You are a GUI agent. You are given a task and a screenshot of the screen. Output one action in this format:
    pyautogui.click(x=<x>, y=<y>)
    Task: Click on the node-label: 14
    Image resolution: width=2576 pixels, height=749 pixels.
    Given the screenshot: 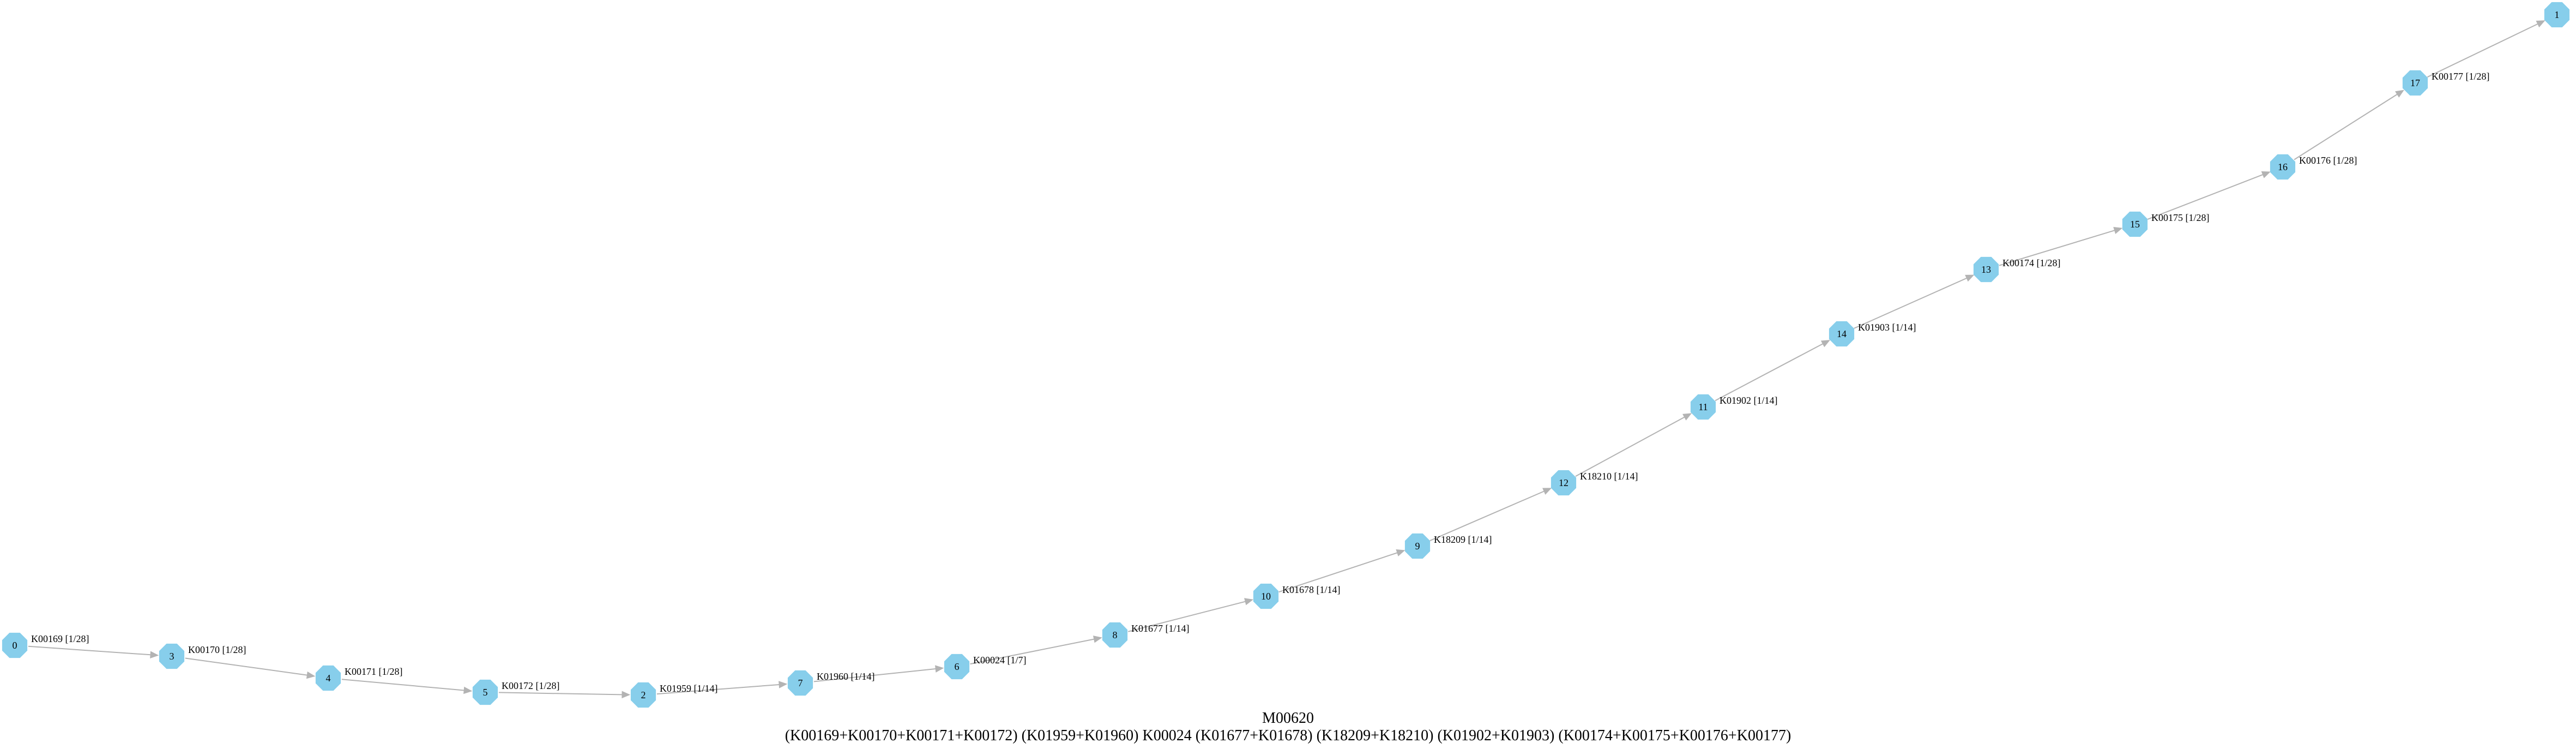 What is the action you would take?
    pyautogui.click(x=1842, y=333)
    